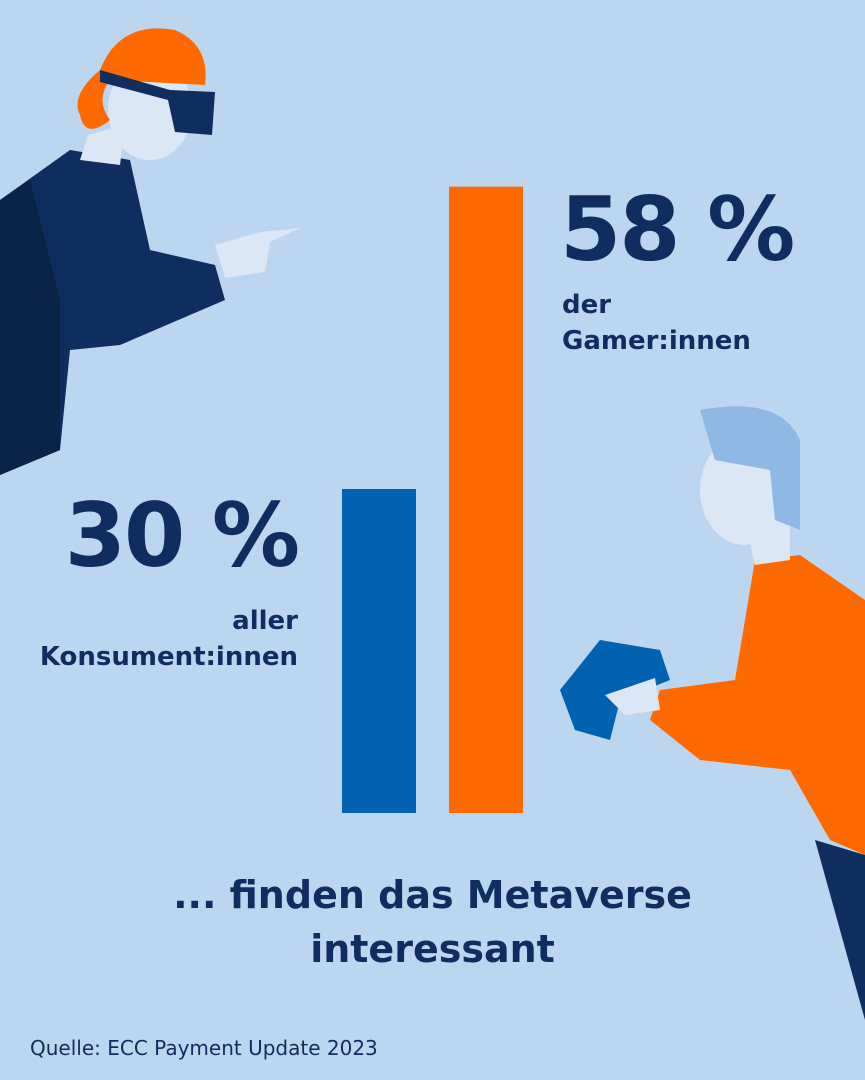 The width and height of the screenshot is (865, 1080). What do you see at coordinates (30, 327) in the screenshot?
I see `woman-back` at bounding box center [30, 327].